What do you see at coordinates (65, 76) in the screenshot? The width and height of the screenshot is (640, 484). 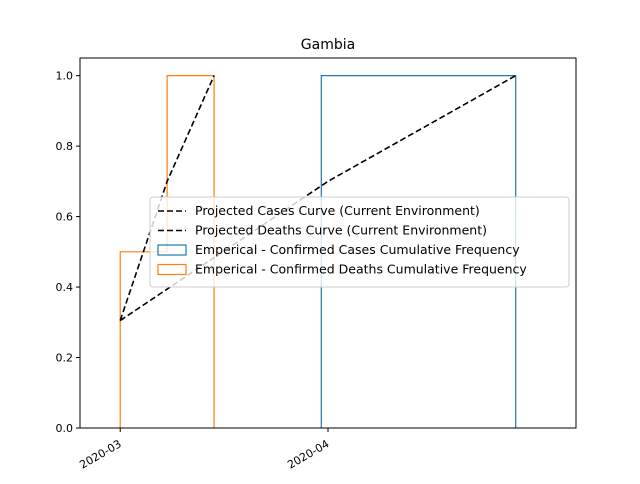 I see `y-tick-label-5: 1.0` at bounding box center [65, 76].